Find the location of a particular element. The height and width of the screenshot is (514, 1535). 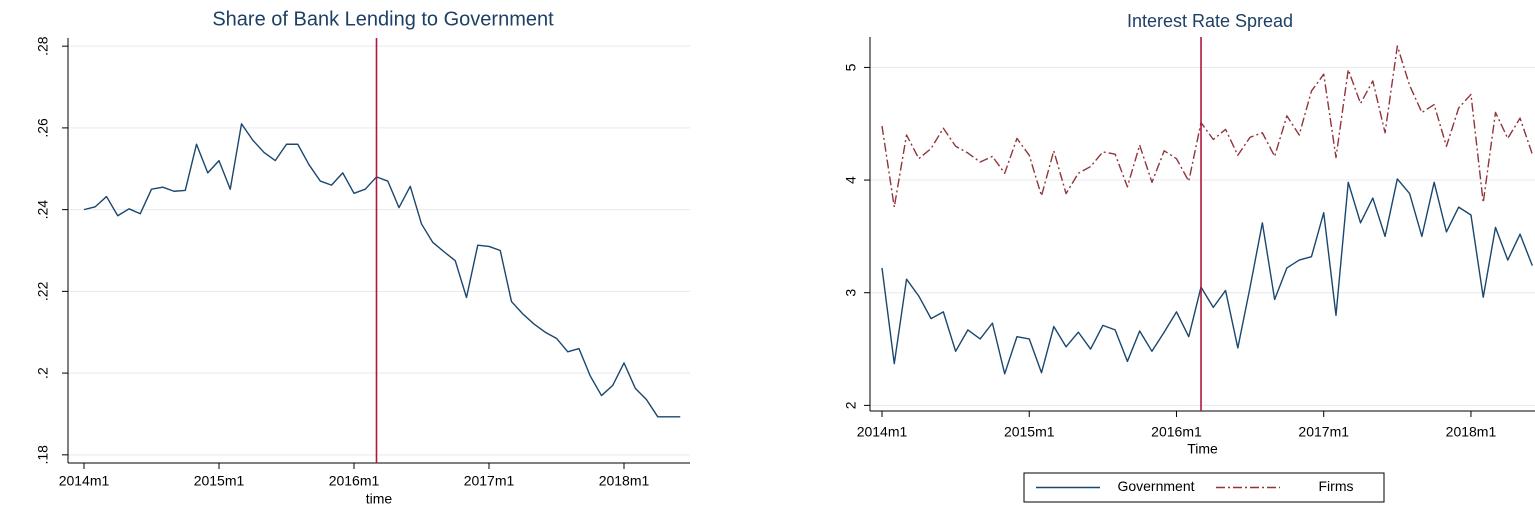

y-tick-label: 2 is located at coordinates (851, 405).